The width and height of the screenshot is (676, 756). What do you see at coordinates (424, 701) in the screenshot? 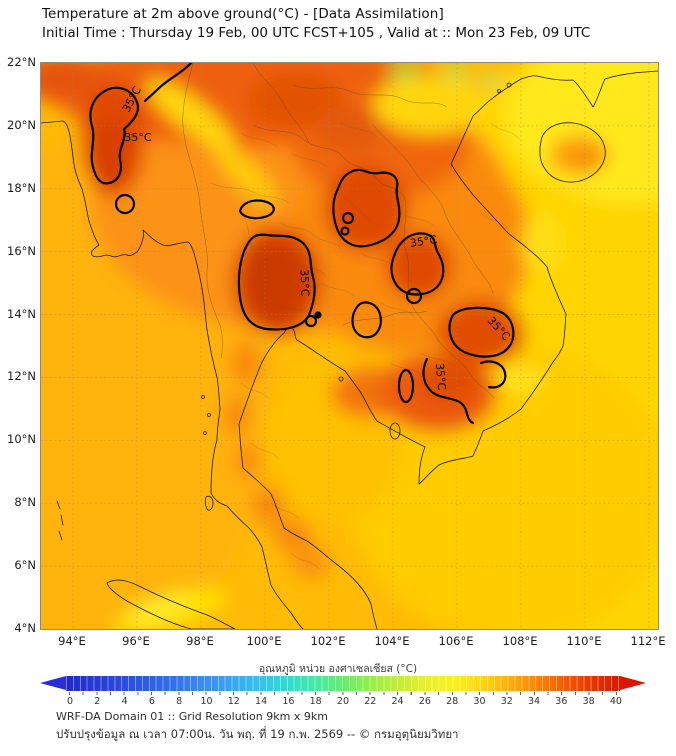
I see `colorbar-tick-label: 26` at bounding box center [424, 701].